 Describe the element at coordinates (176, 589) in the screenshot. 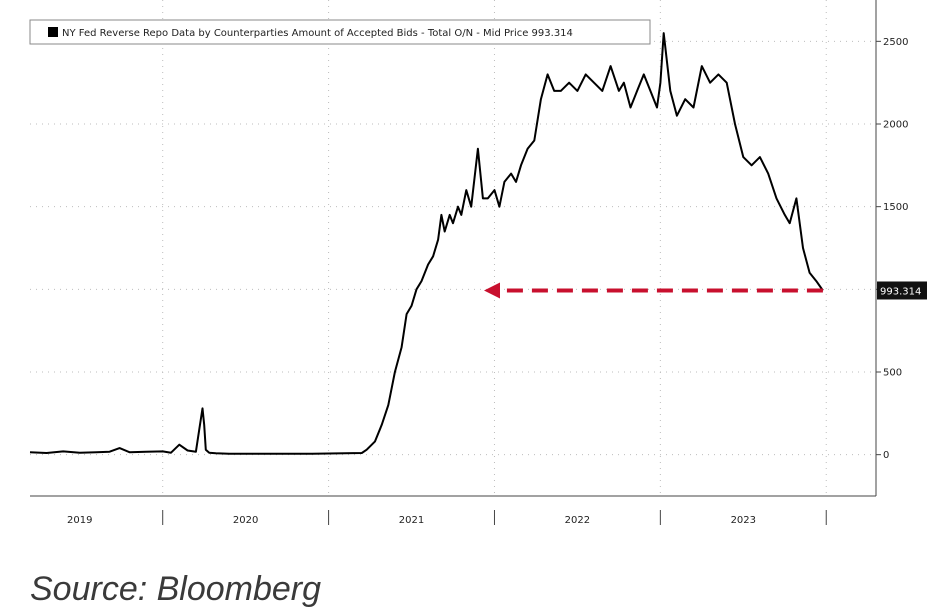

I see `source-caption: Source: Bloomberg` at that location.